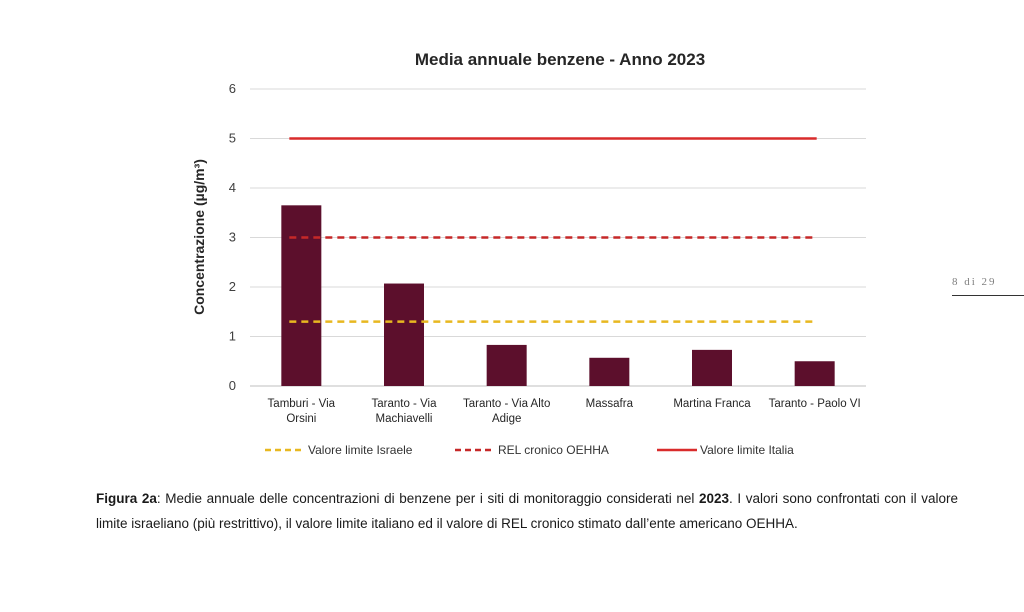  I want to click on y-tick-label: 6, so click(232, 88).